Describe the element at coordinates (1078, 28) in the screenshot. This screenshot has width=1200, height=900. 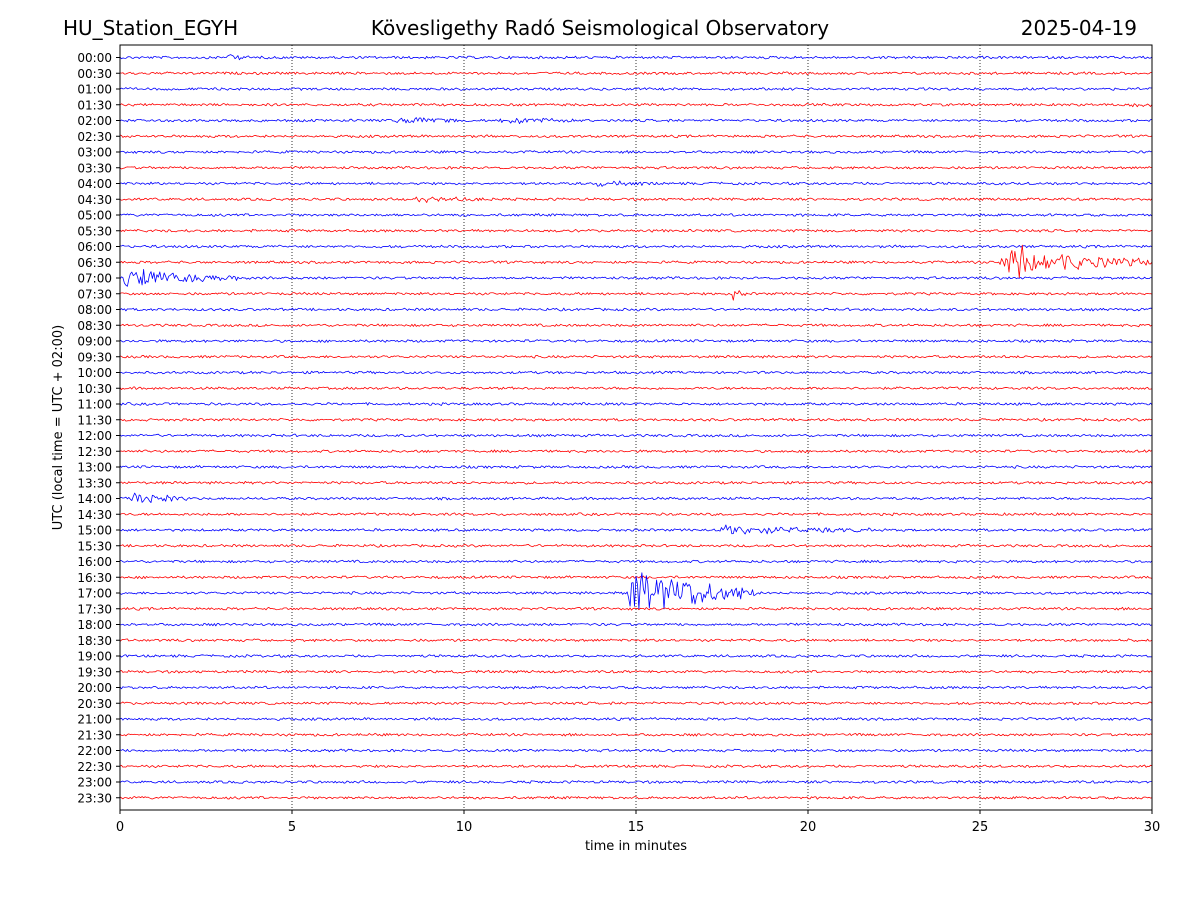
I see `chart-date: 2025-04-19` at that location.